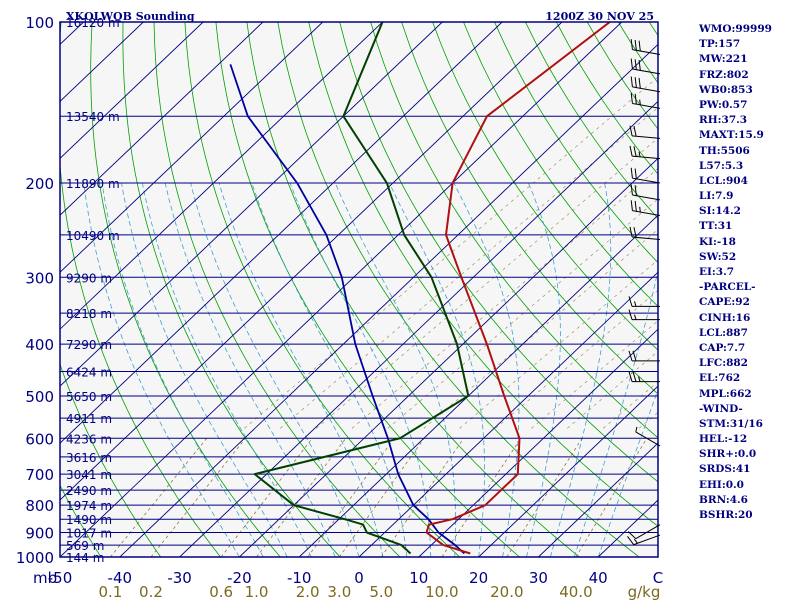 The width and height of the screenshot is (800, 600). Describe the element at coordinates (39, 475) in the screenshot. I see `pressure-tick-label: 700` at that location.